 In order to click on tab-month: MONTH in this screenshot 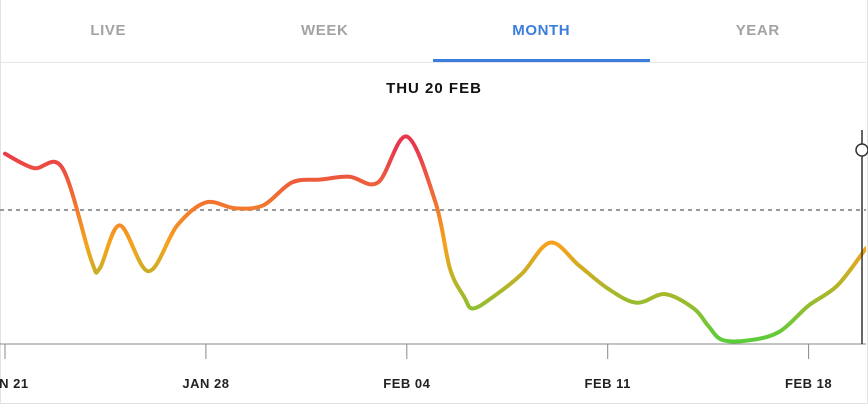, I will do `click(541, 31)`.